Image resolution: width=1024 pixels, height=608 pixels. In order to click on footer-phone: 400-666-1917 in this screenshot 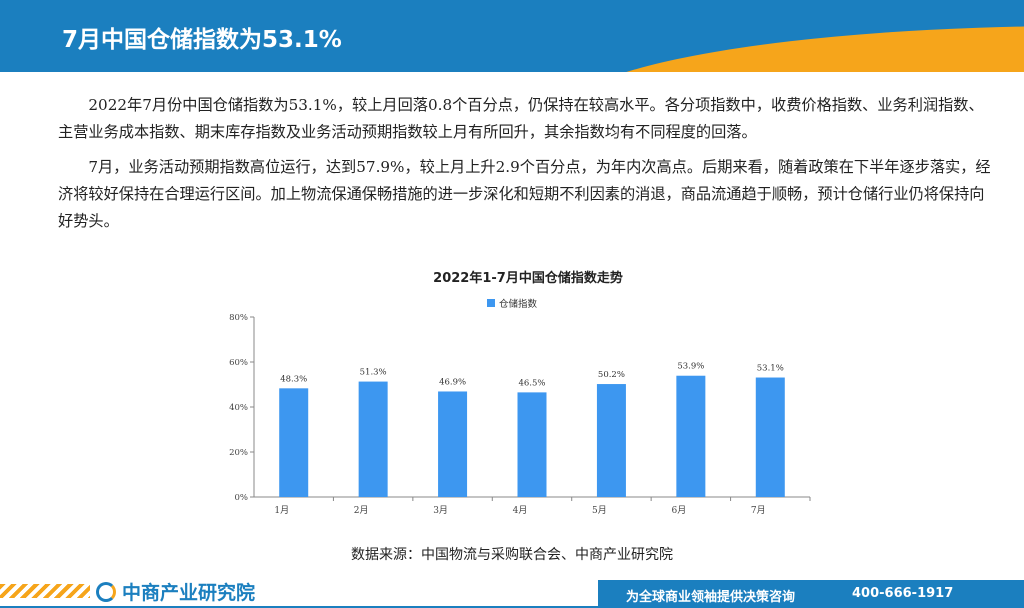, I will do `click(903, 593)`.